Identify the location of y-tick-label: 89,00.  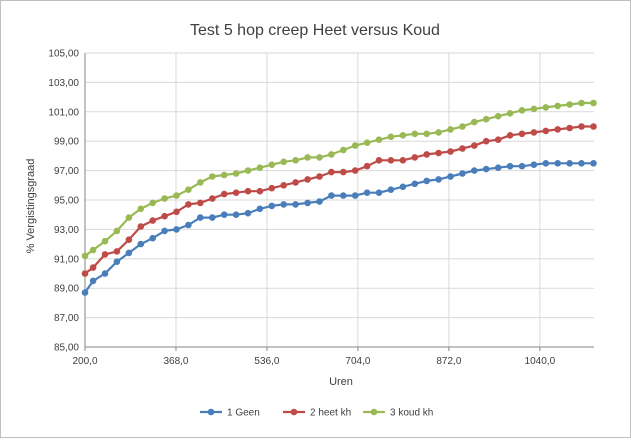
(66, 289).